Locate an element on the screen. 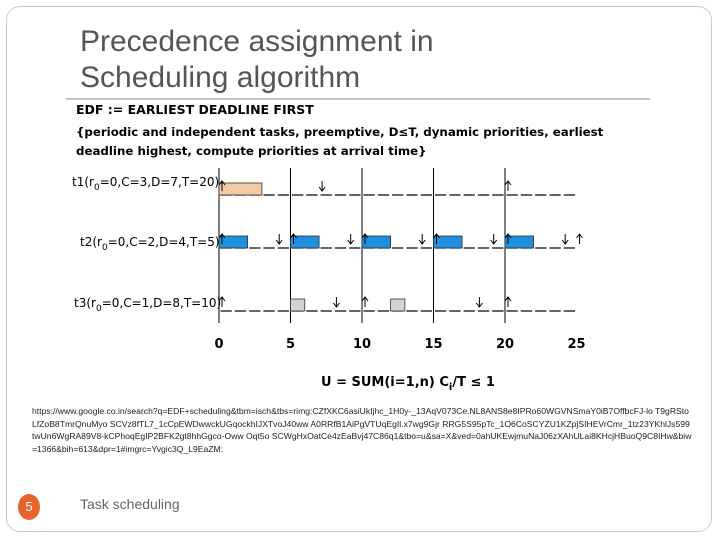  utilization-formula: U = SUM(i=1,n) Ci/T ≤ 1 is located at coordinates (408, 384).